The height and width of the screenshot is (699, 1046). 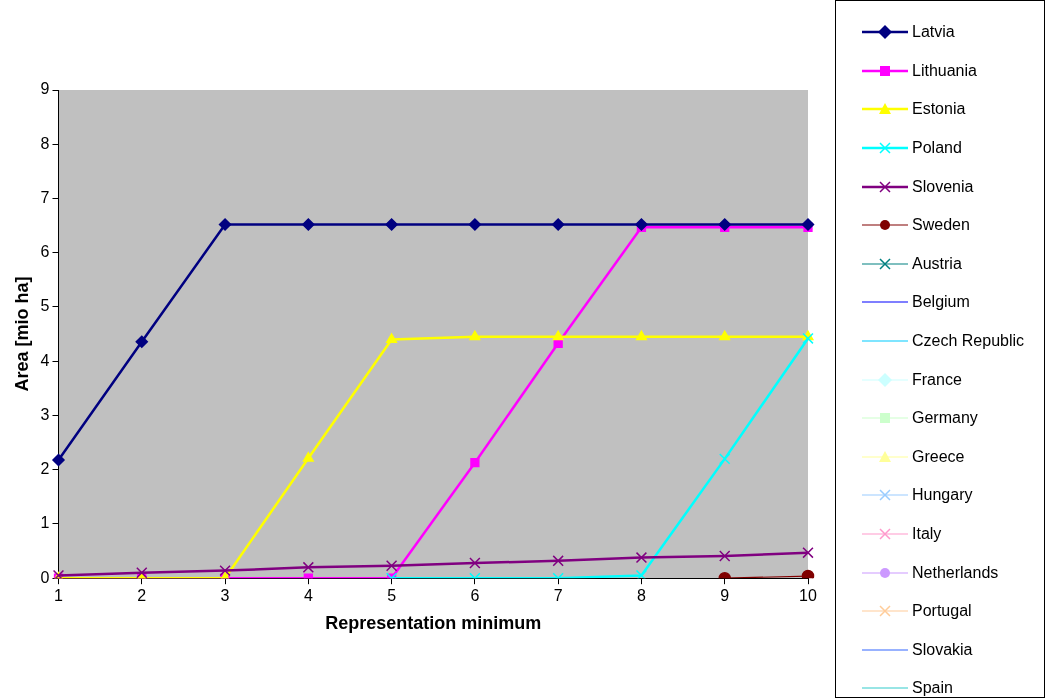 I want to click on y-tick-label: 1, so click(x=45, y=523).